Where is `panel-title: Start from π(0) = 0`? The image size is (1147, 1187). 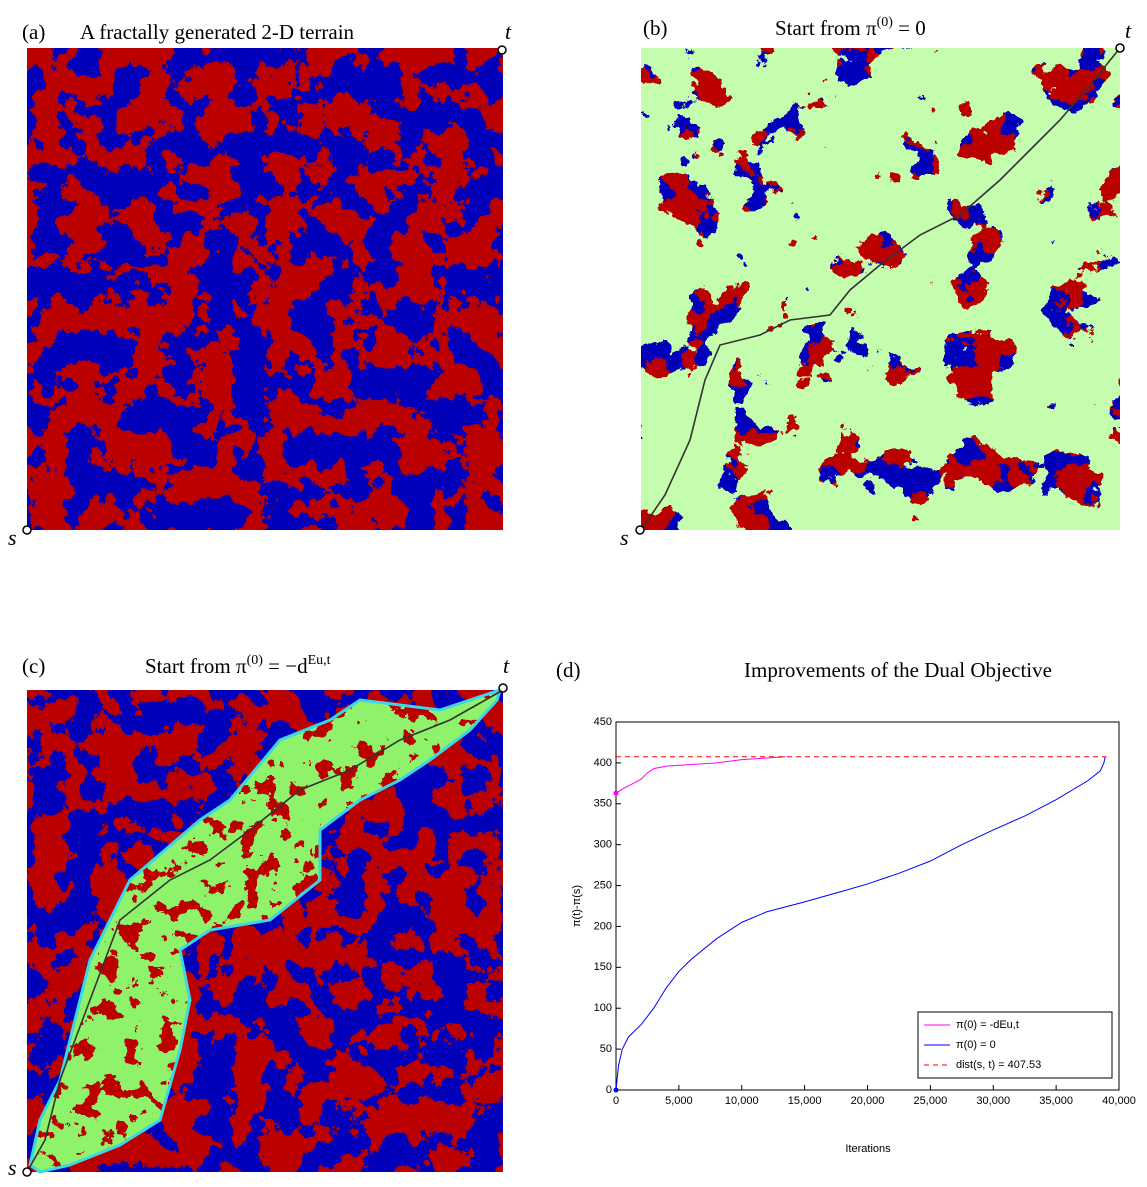
panel-title: Start from π(0) = 0 is located at coordinates (850, 27).